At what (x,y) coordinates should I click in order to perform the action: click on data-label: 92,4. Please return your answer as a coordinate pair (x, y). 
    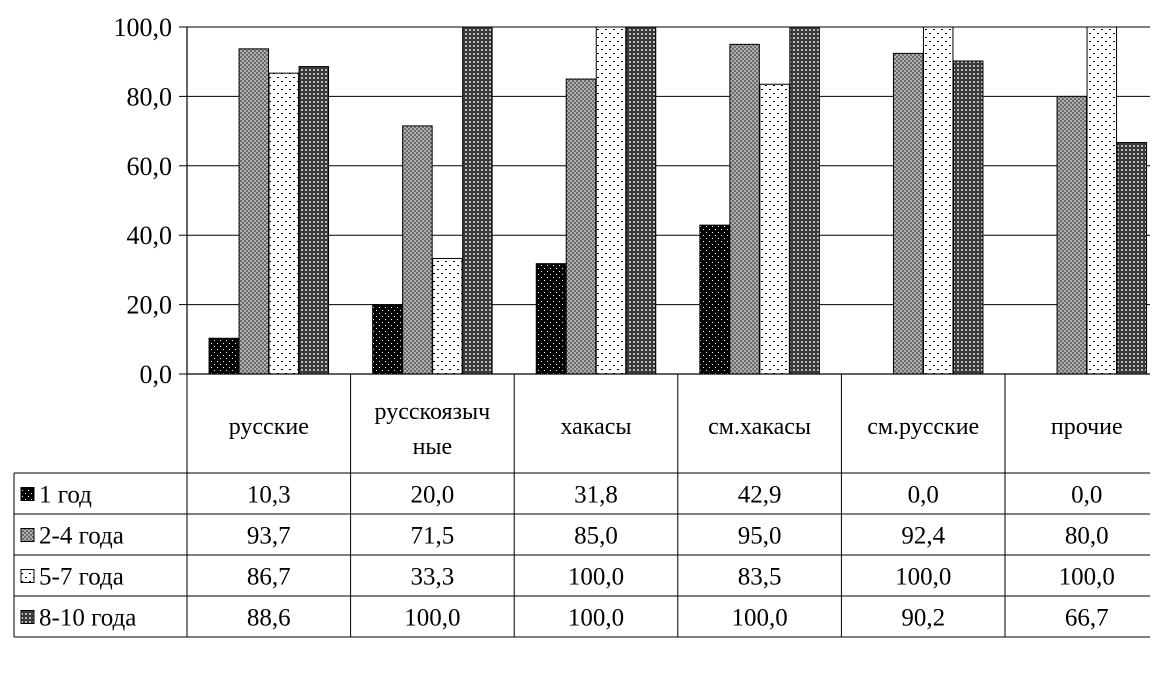
    Looking at the image, I should click on (923, 536).